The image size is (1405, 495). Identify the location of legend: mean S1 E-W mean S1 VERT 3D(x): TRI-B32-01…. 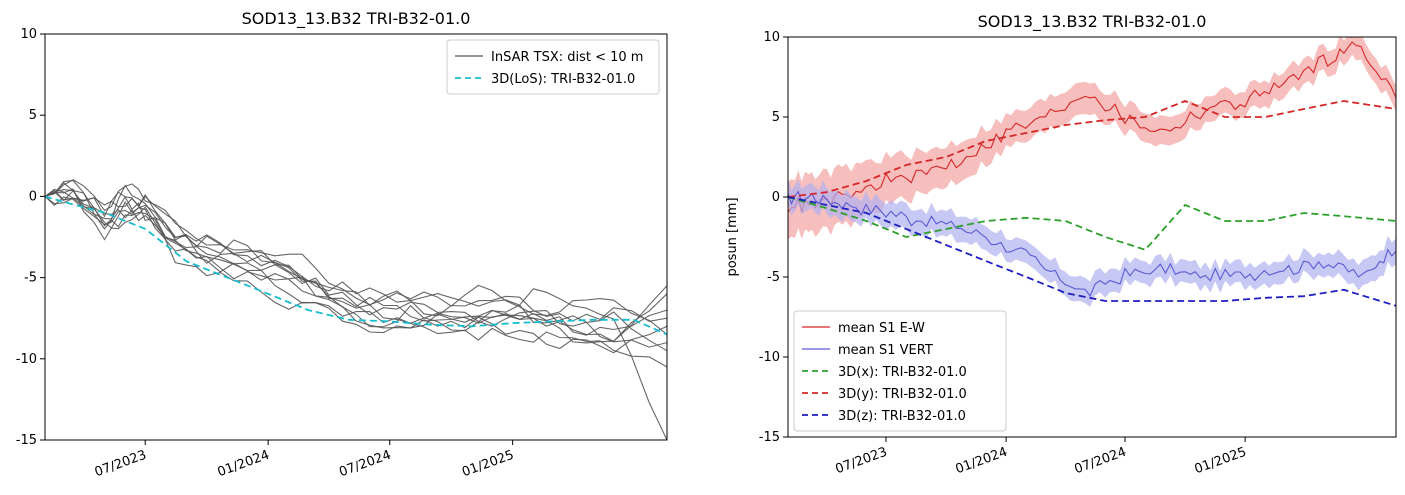
(900, 371).